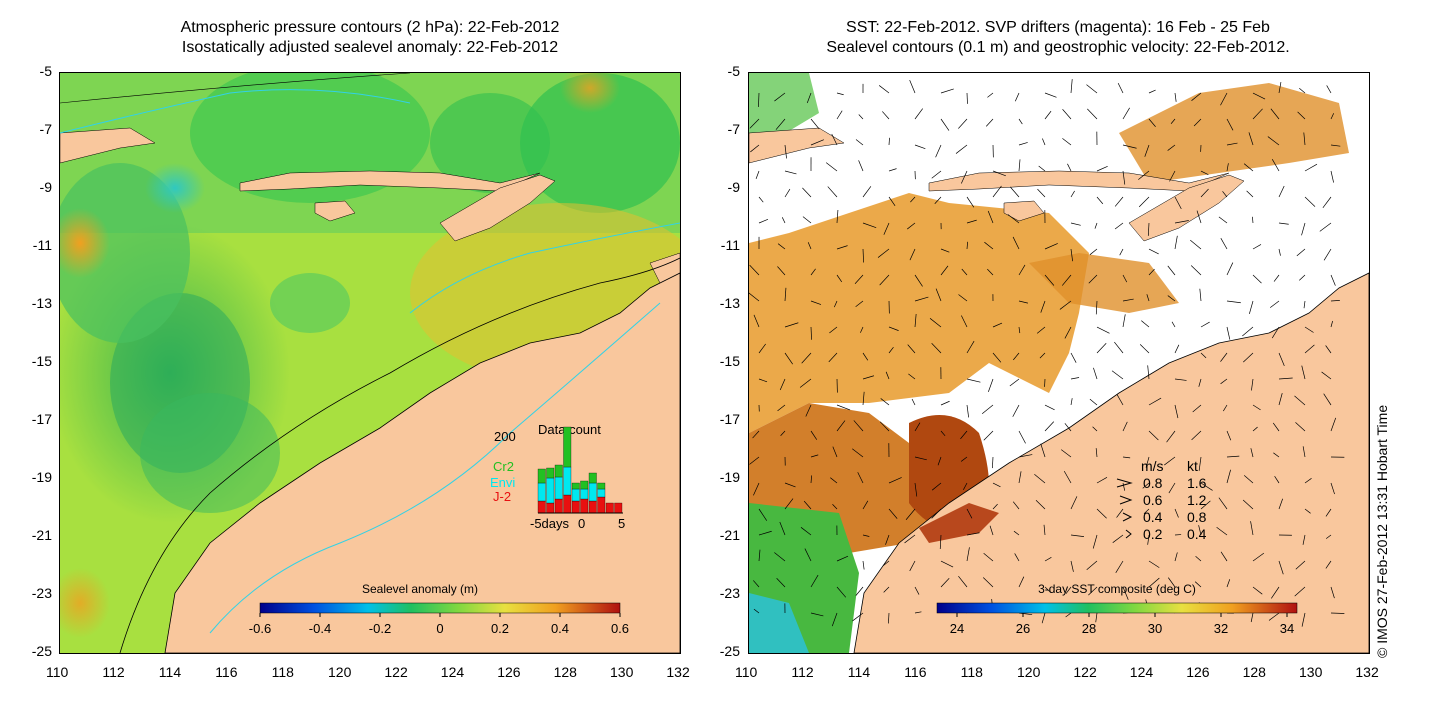 Image resolution: width=1440 pixels, height=720 pixels. Describe the element at coordinates (1153, 500) in the screenshot. I see `velocity-legend-ms: 0.6` at that location.